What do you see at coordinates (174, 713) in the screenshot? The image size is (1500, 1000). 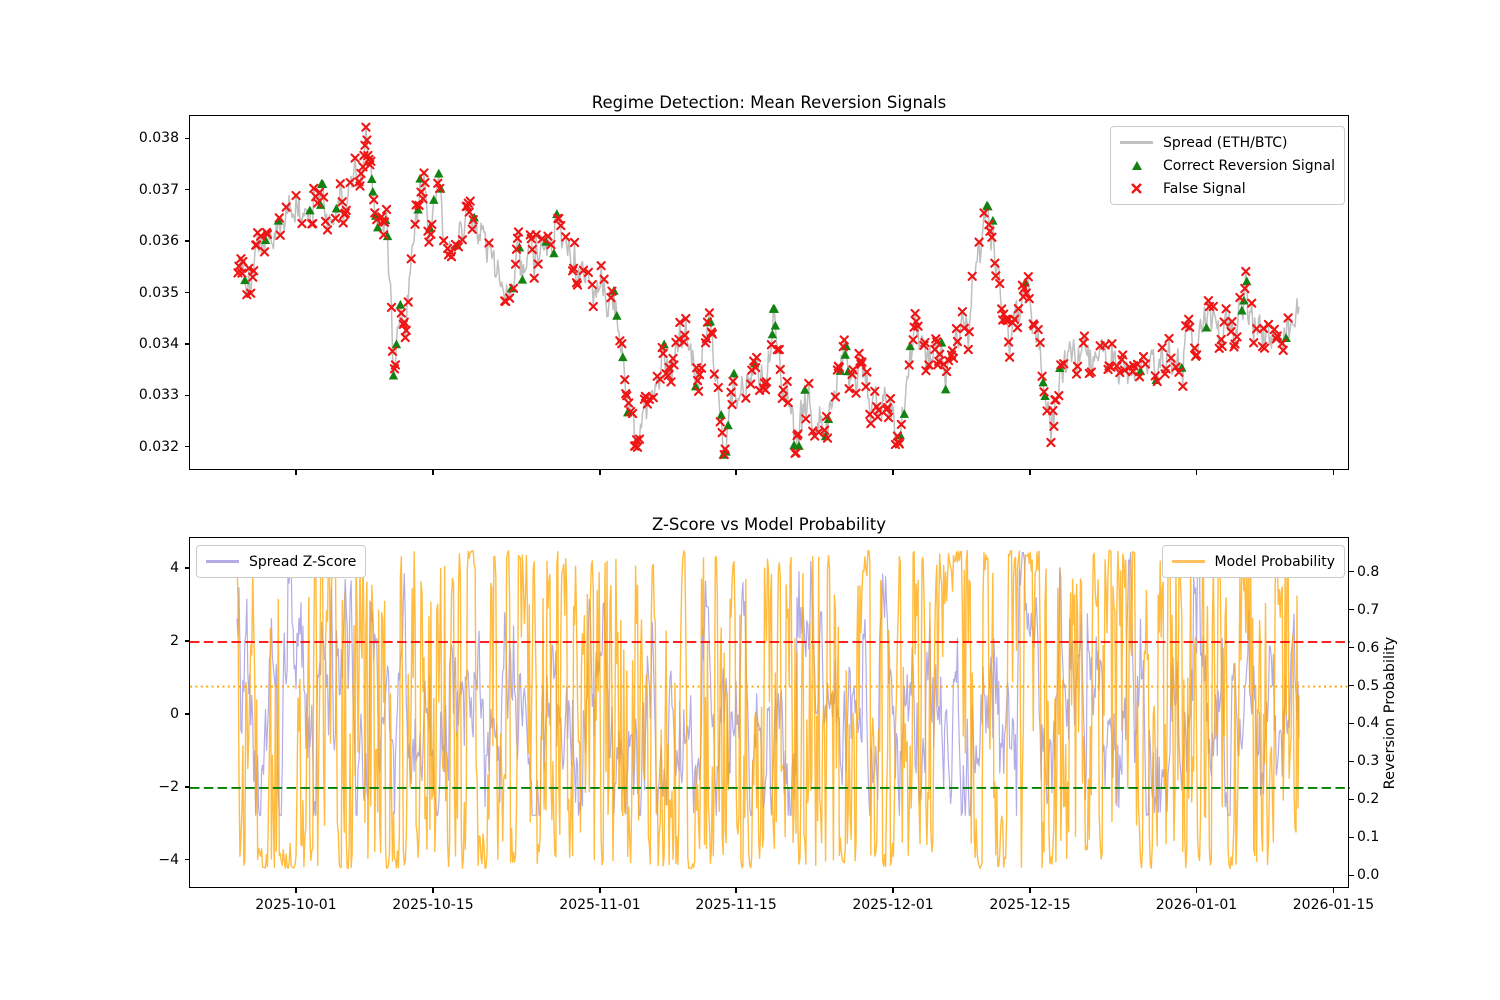 I see `z-tick-label: 0` at bounding box center [174, 713].